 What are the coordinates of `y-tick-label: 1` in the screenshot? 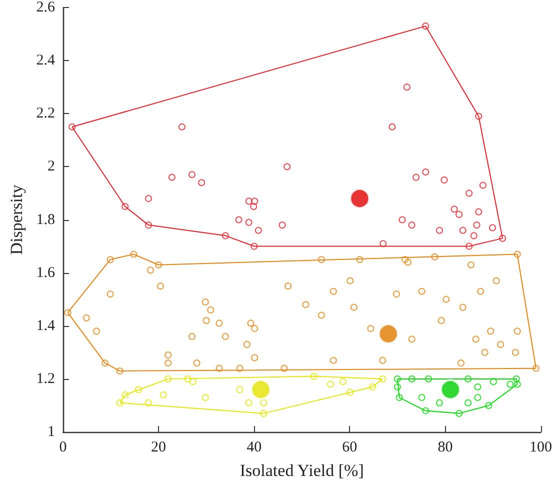 It's located at (51, 432).